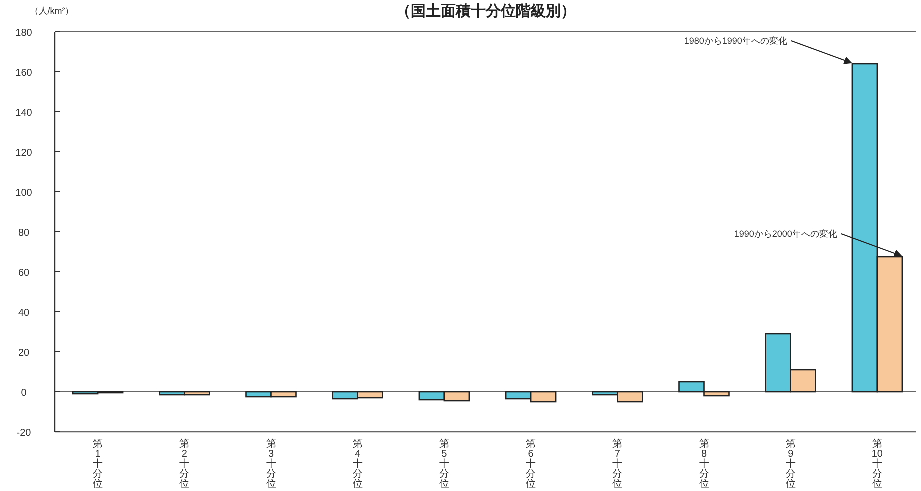 This screenshot has width=921, height=491. What do you see at coordinates (24, 153) in the screenshot?
I see `y-tick-label: 120` at bounding box center [24, 153].